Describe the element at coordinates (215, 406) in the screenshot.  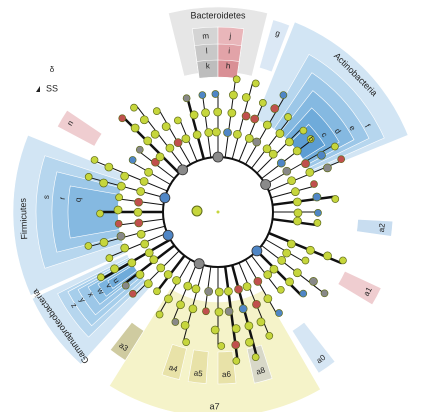
I see `clade-label: a7` at that location.